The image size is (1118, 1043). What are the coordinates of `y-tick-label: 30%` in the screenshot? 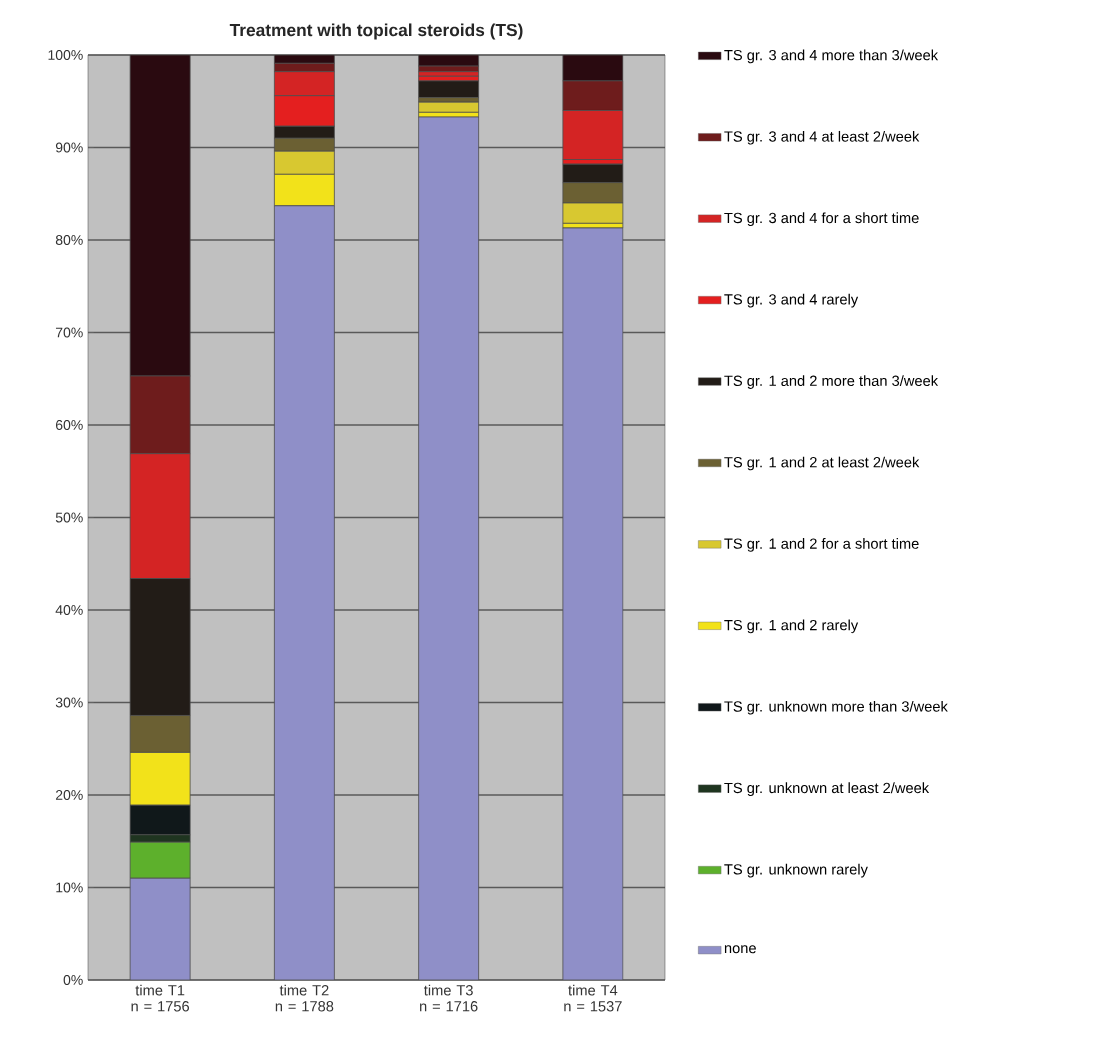 It's located at (69, 702).